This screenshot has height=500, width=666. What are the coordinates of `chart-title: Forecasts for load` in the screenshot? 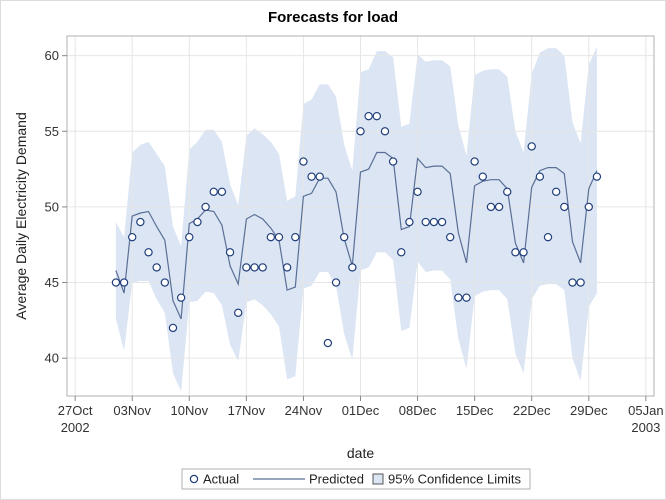 It's located at (333, 17).